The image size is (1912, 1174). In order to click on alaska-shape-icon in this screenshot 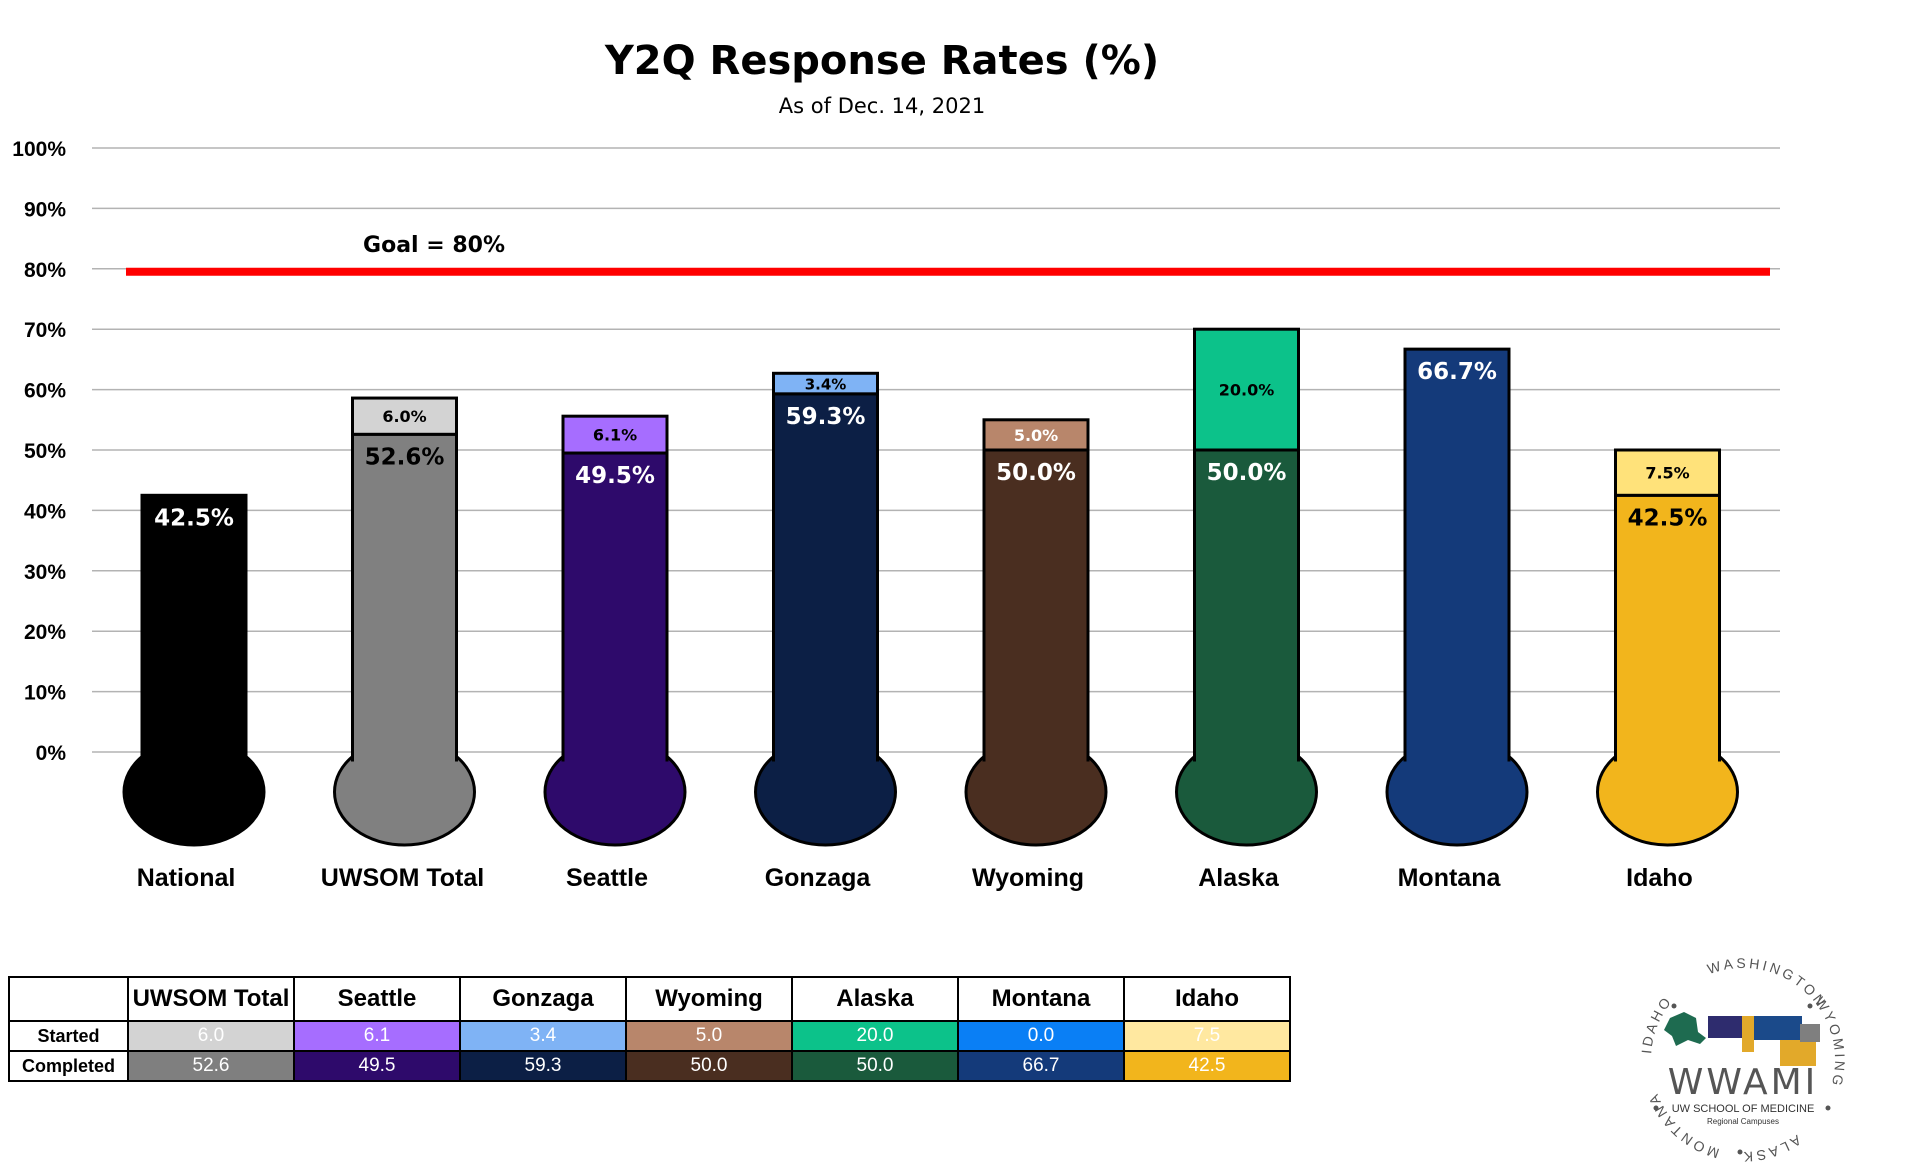, I will do `click(1685, 1029)`.